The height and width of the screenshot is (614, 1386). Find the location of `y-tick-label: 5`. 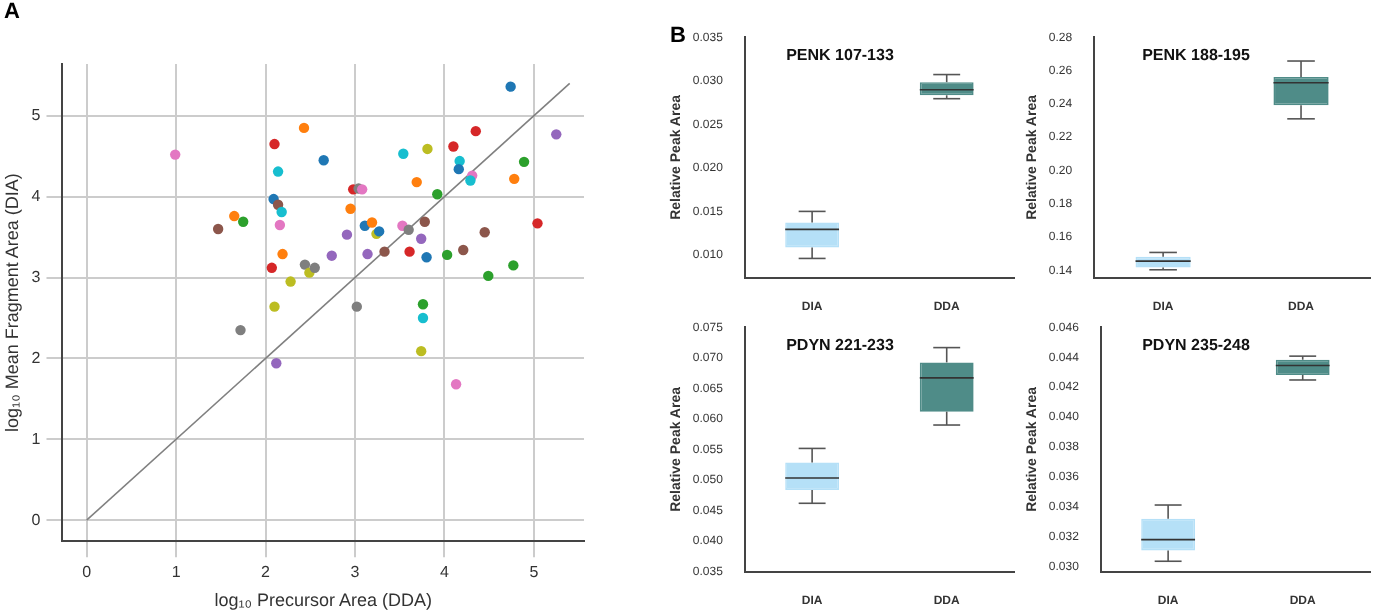

y-tick-label: 5 is located at coordinates (36, 115).